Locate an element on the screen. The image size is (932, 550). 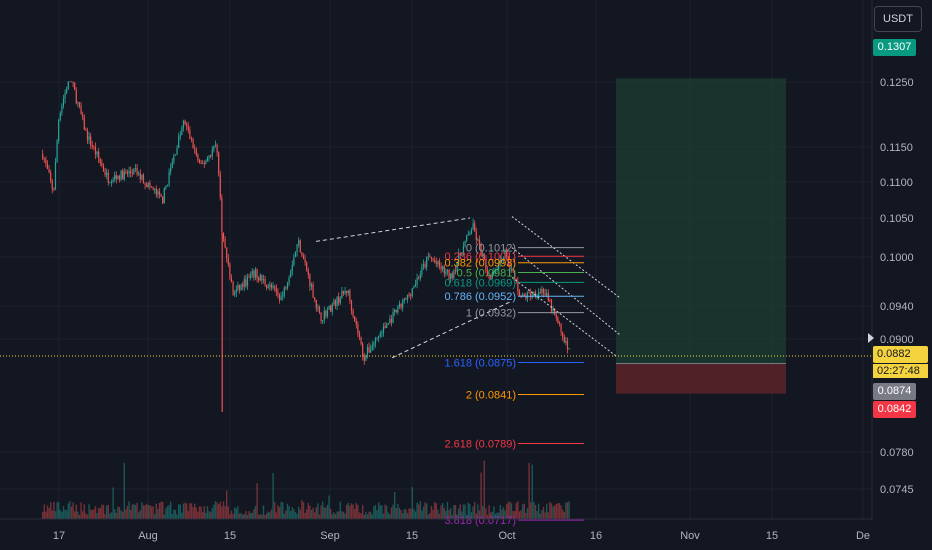
time-axis: 17 Aug 15 Sep 15 Oct 16 Nov 15 De is located at coordinates (461, 536).